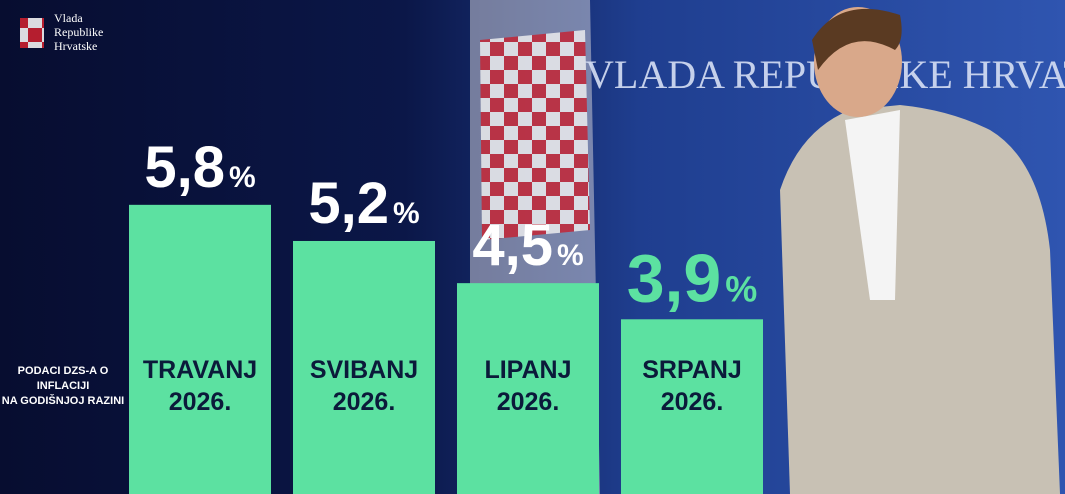 This screenshot has width=1065, height=494. I want to click on category-label: SVIBANJ 2026., so click(364, 386).